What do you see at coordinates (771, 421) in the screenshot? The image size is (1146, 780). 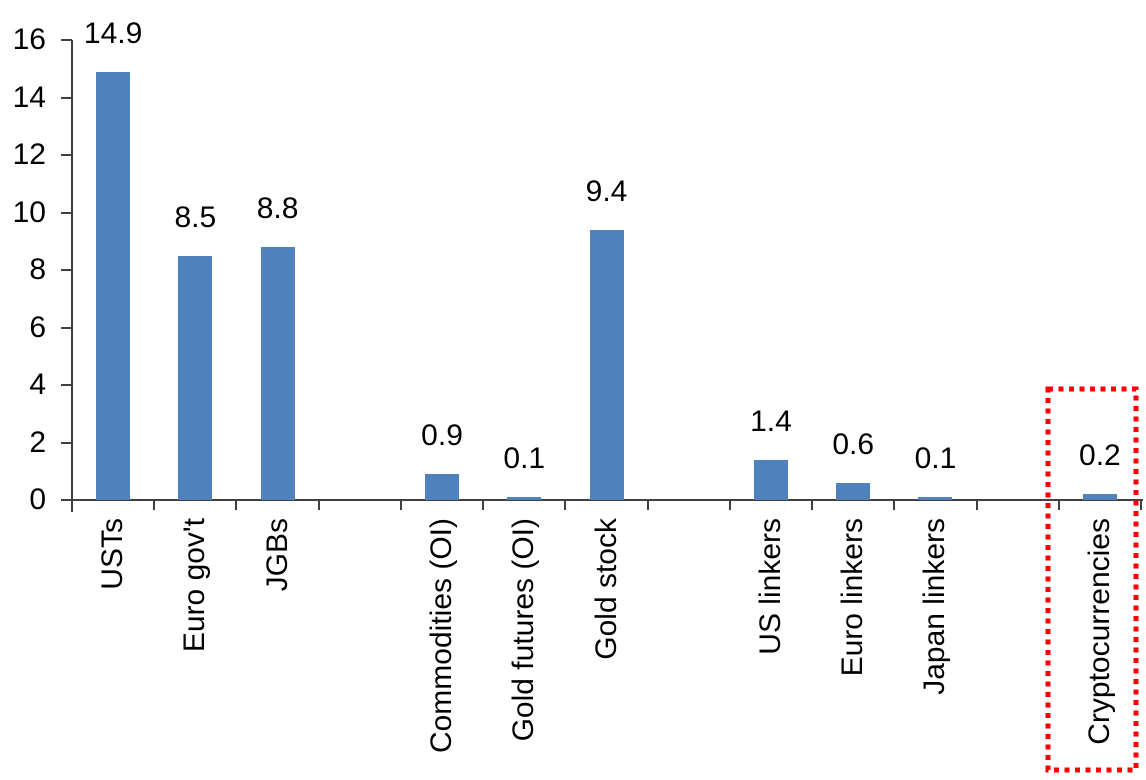 I see `bar-value-label: 1.4` at bounding box center [771, 421].